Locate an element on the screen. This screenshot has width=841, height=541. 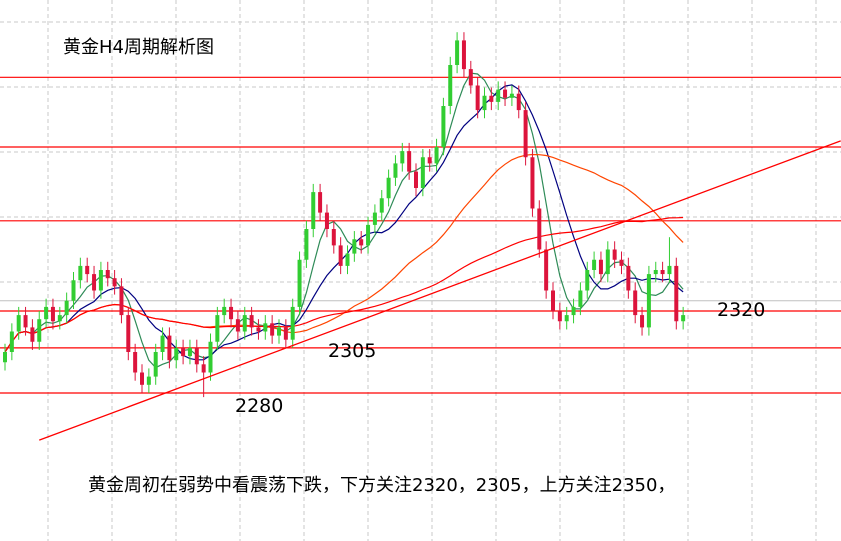
level-label: 2320 is located at coordinates (741, 310).